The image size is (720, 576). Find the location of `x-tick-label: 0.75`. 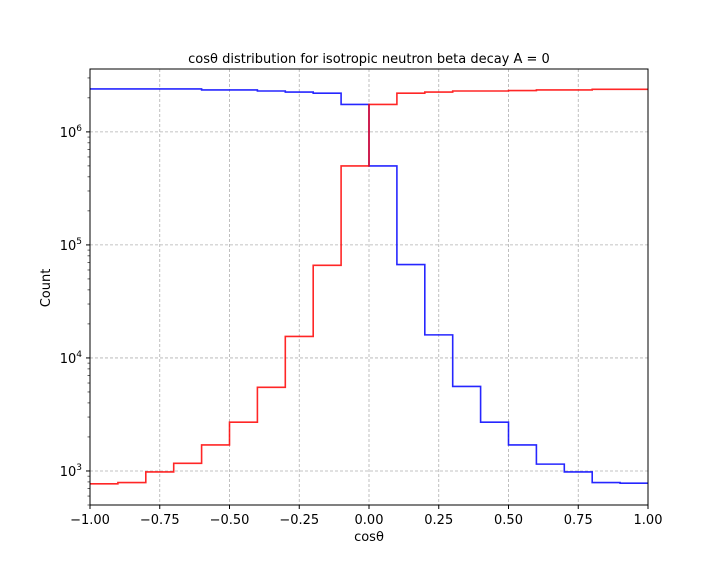

x-tick-label: 0.75 is located at coordinates (578, 520).